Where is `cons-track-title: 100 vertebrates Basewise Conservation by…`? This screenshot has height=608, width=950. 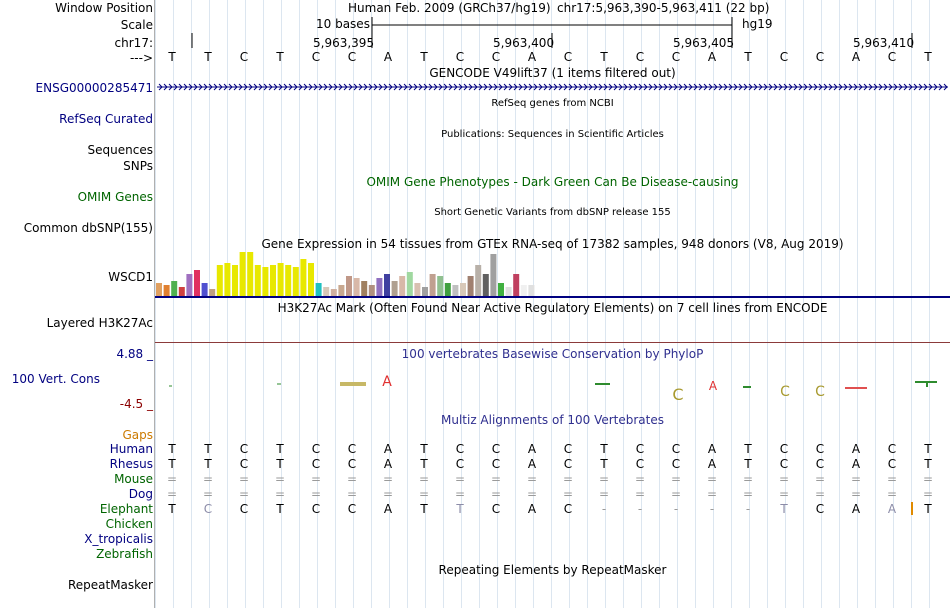
cons-track-title: 100 vertebrates Basewise Conservation by… is located at coordinates (552, 354).